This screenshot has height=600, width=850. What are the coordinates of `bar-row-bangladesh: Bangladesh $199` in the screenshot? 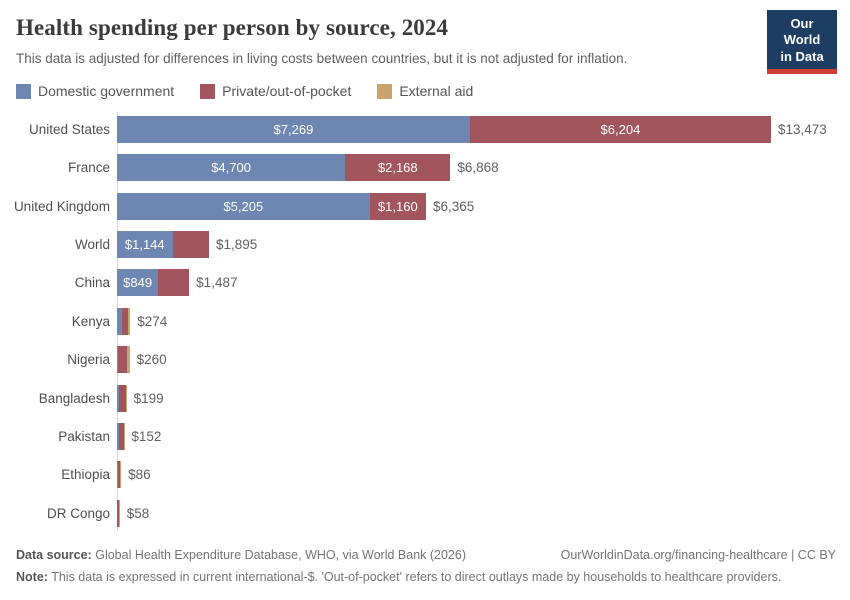 It's located at (425, 398).